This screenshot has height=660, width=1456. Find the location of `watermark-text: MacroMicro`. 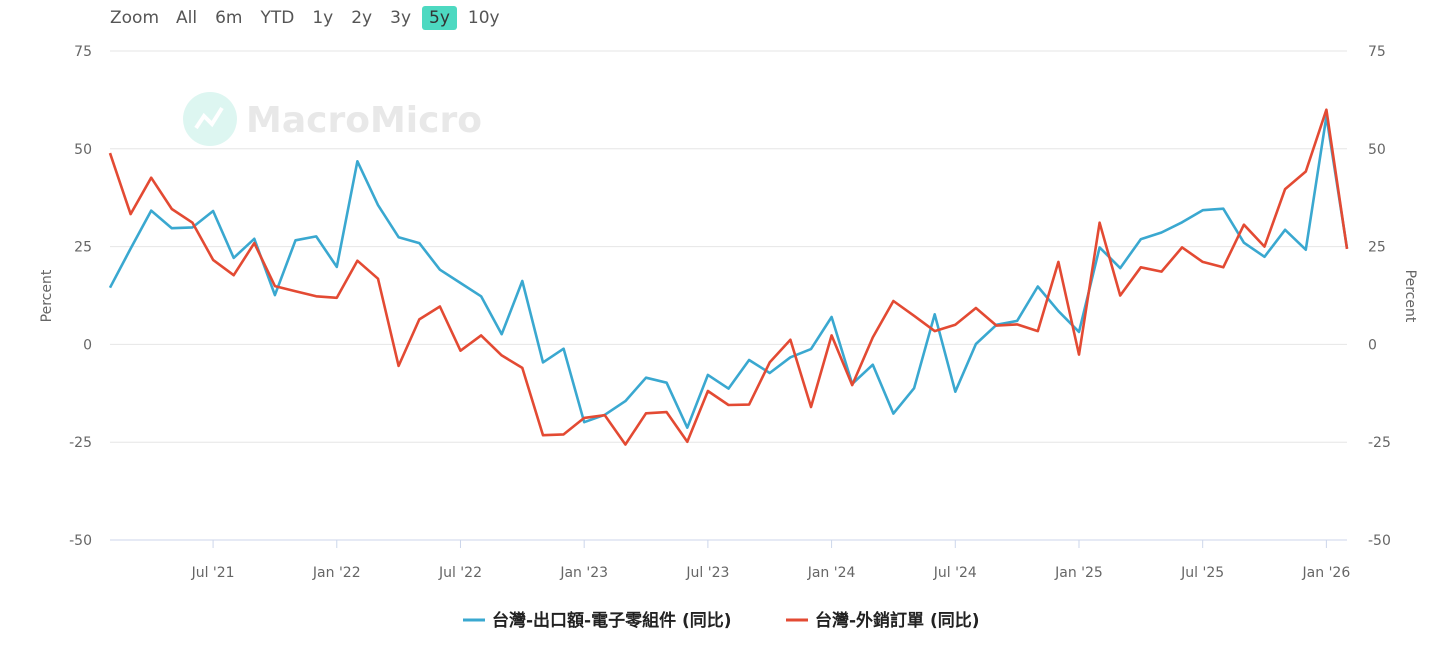

watermark-text: MacroMicro is located at coordinates (364, 120).